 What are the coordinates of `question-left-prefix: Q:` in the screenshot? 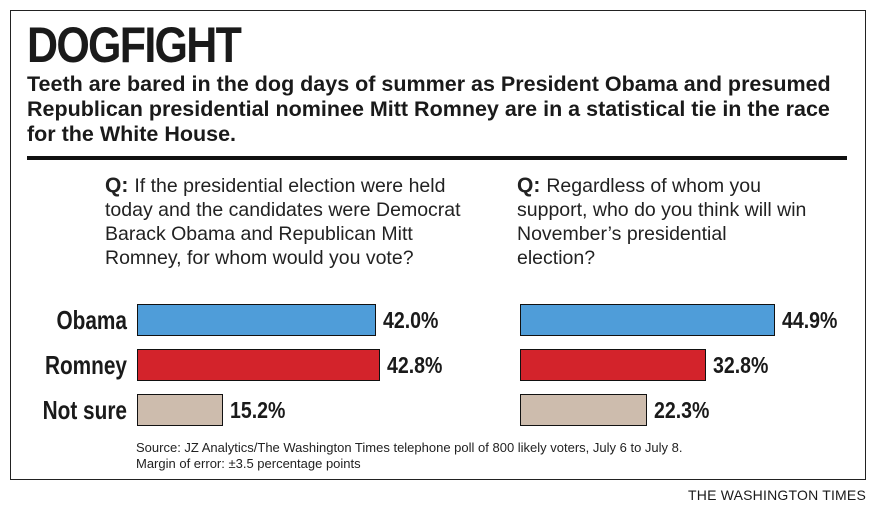 It's located at (117, 185).